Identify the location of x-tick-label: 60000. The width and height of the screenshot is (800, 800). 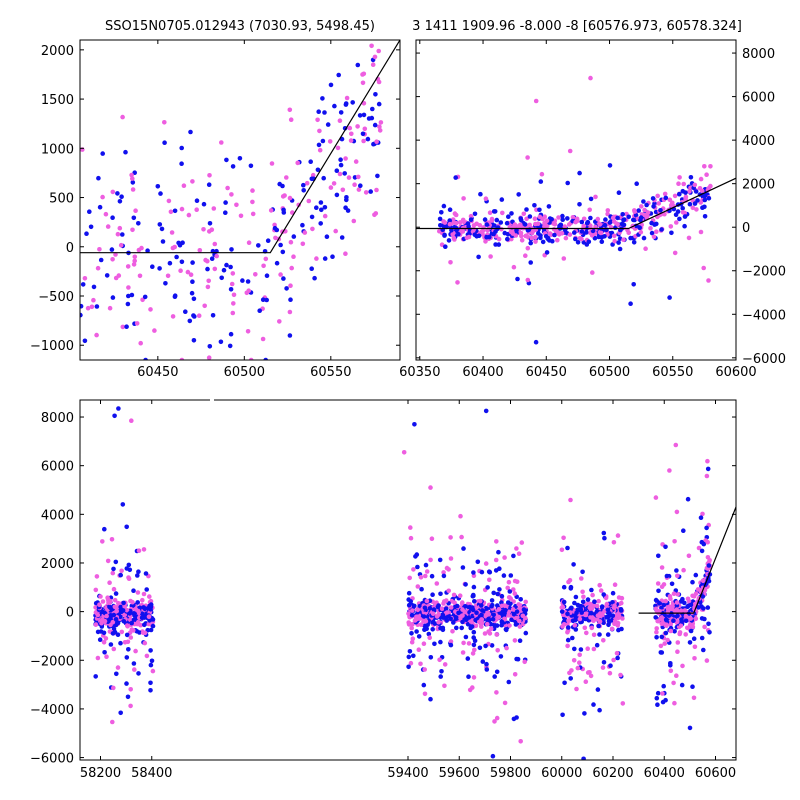
(561, 773).